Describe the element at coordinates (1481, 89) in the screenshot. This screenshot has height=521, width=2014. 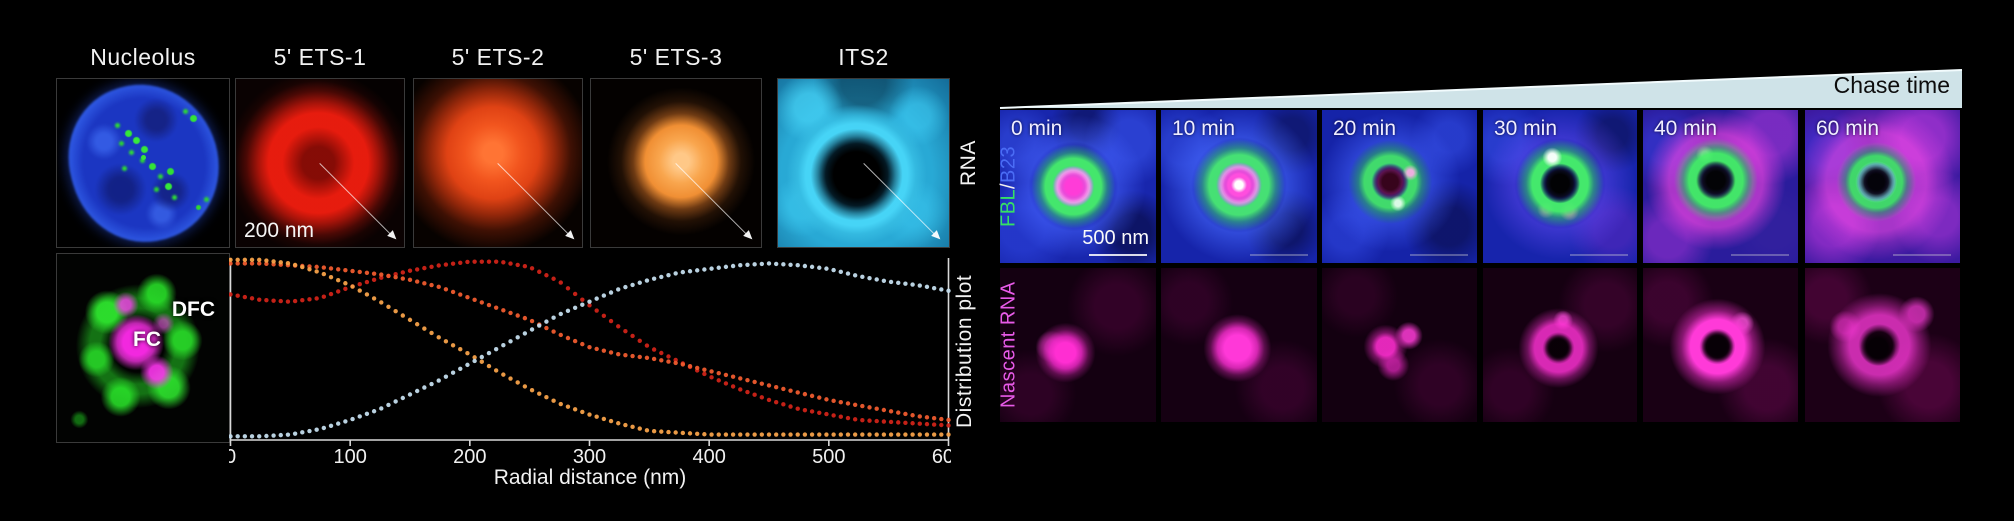
I see `chase-time-wedge-icon` at that location.